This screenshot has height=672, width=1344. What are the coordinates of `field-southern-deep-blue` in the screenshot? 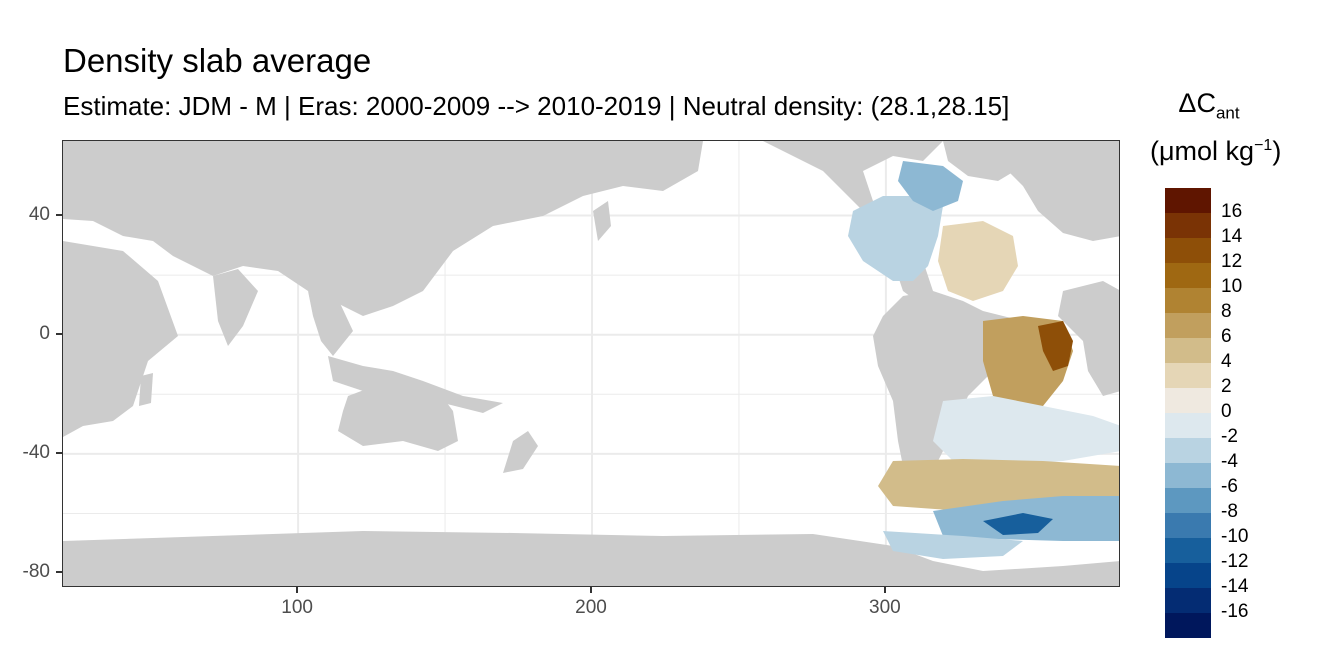 It's located at (1018, 524).